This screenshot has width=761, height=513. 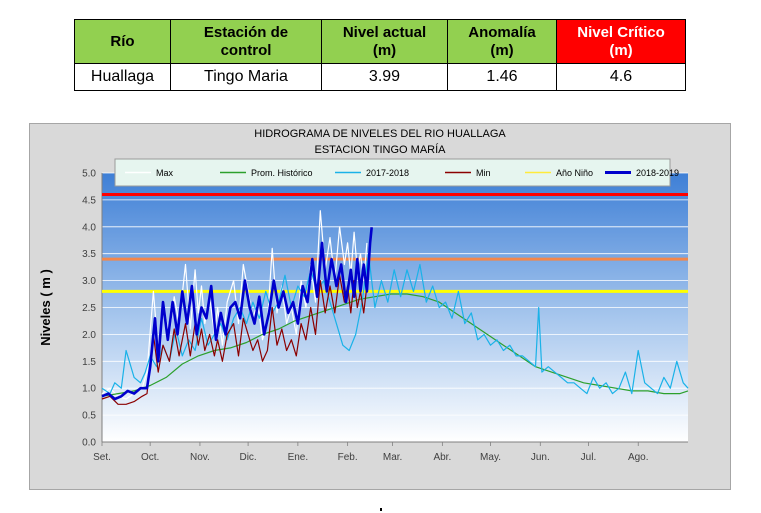 I want to click on legend-box, so click(x=392, y=172).